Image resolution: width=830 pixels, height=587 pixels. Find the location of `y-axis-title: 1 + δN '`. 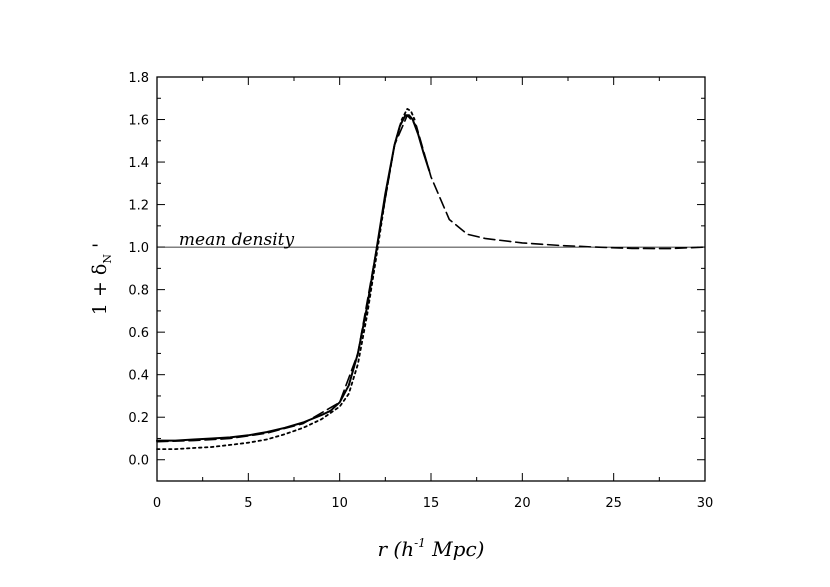

y-axis-title: 1 + δN ' is located at coordinates (101, 279).